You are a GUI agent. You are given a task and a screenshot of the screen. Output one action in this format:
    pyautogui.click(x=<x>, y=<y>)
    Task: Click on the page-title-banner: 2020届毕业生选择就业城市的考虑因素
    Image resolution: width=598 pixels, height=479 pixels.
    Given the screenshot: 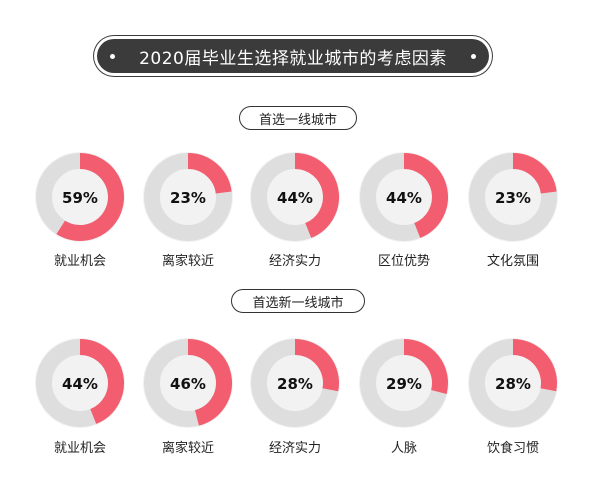 What is the action you would take?
    pyautogui.click(x=293, y=56)
    